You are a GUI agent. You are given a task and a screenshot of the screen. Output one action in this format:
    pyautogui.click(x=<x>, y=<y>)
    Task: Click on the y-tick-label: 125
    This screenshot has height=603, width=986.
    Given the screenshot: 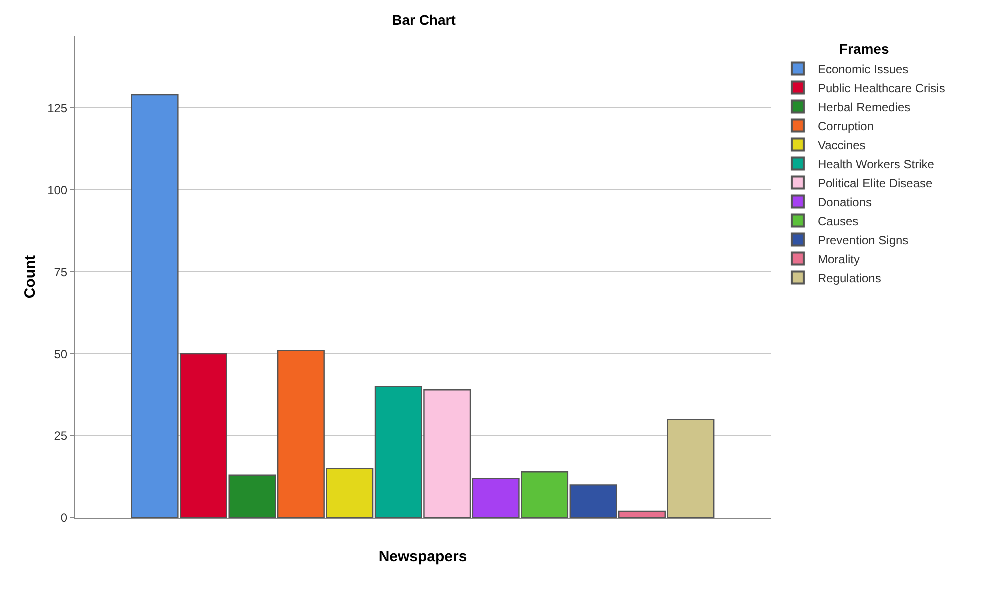 What is the action you would take?
    pyautogui.click(x=58, y=108)
    